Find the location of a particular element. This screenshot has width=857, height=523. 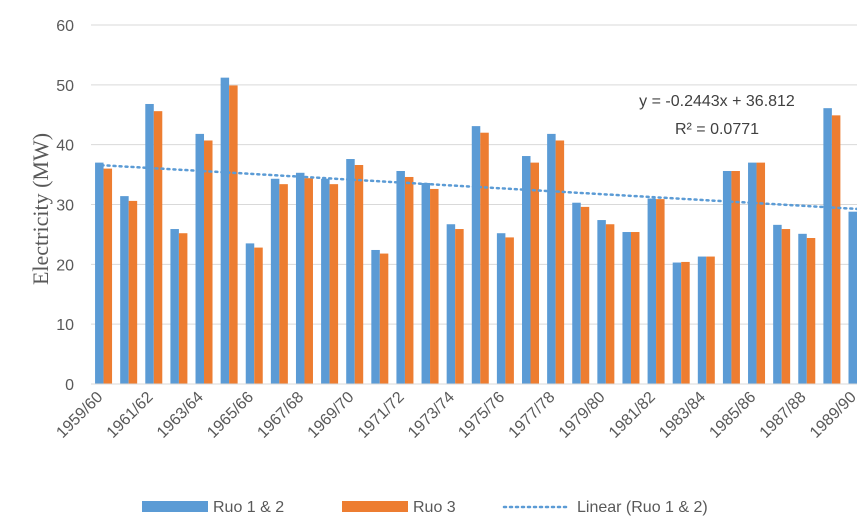

x-tick-label: 1967/68 is located at coordinates (280, 415).